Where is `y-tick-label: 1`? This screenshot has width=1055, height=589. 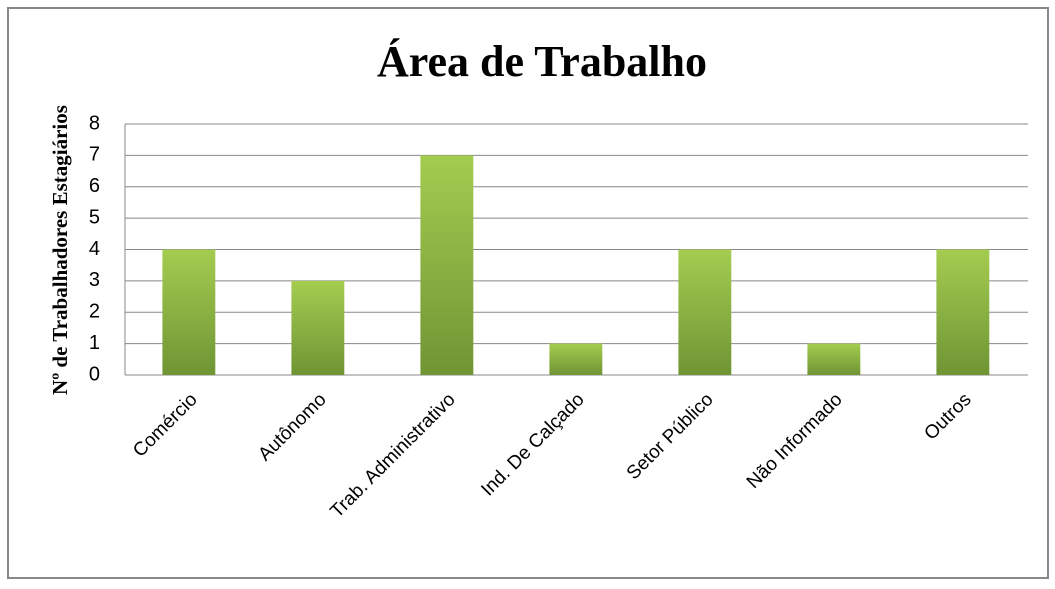 y-tick-label: 1 is located at coordinates (94, 343).